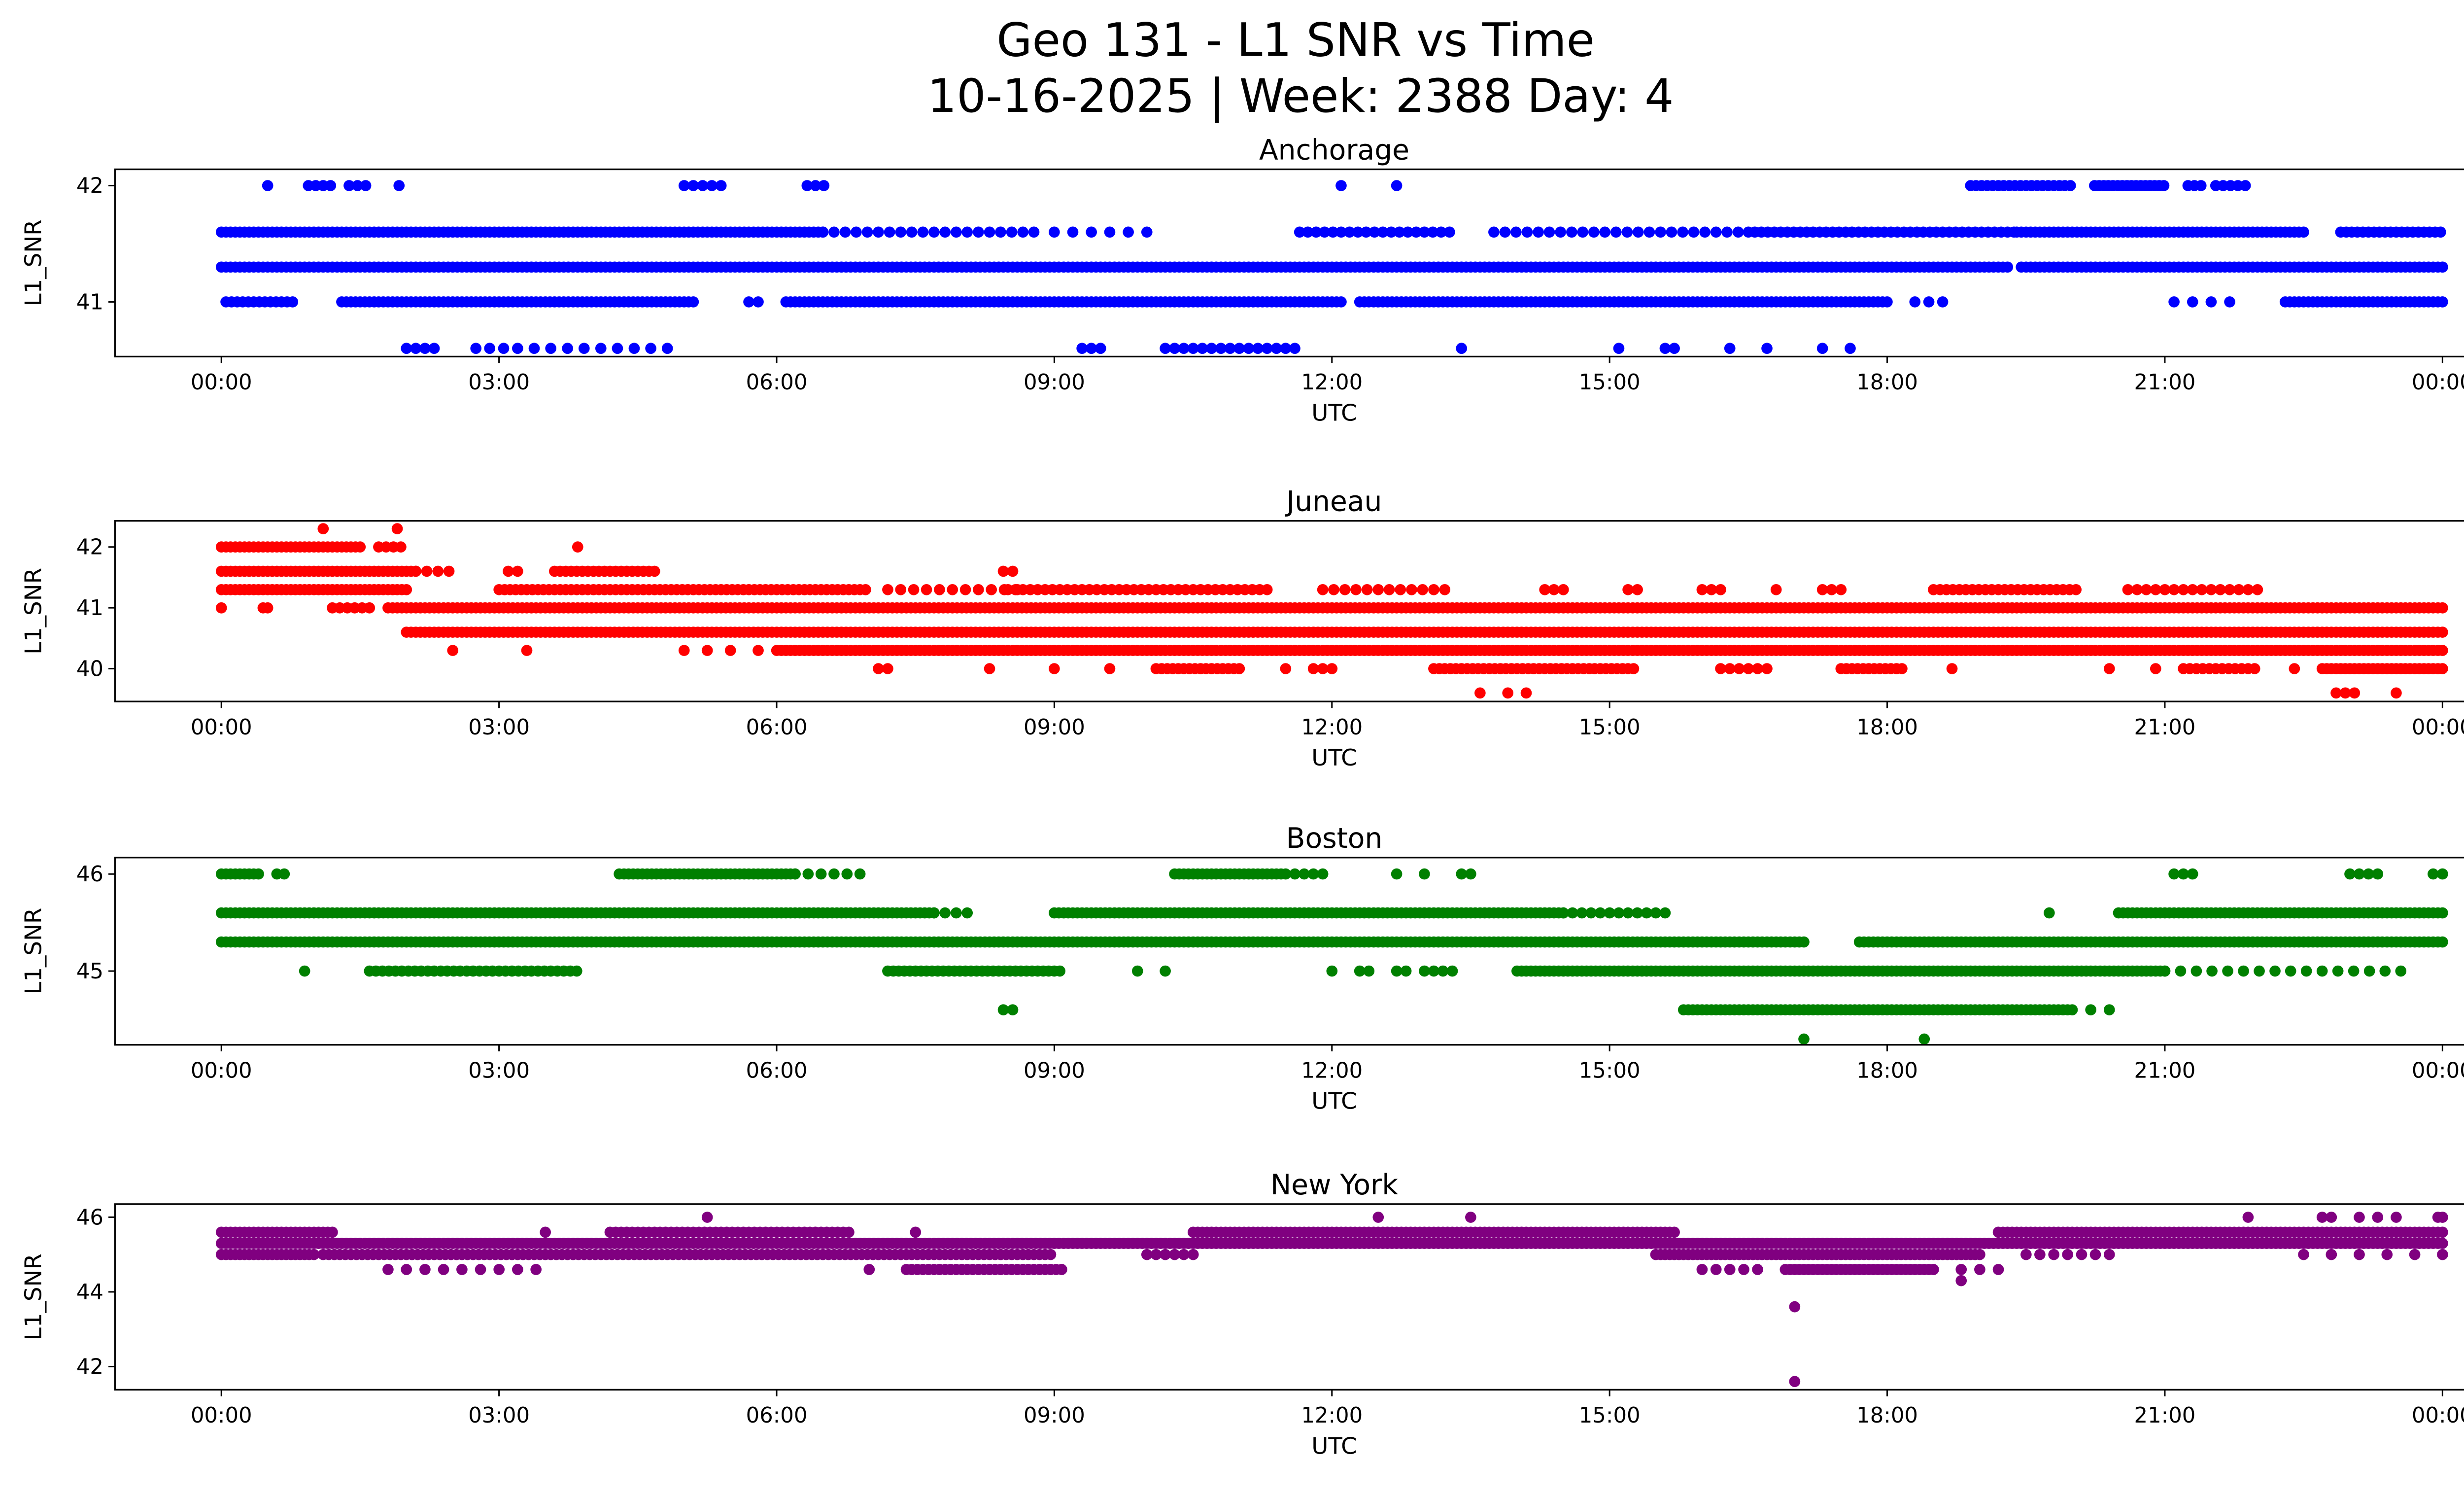 The width and height of the screenshot is (2464, 1495). Describe the element at coordinates (1054, 1070) in the screenshot. I see `x-tick-label: 09:00` at that location.